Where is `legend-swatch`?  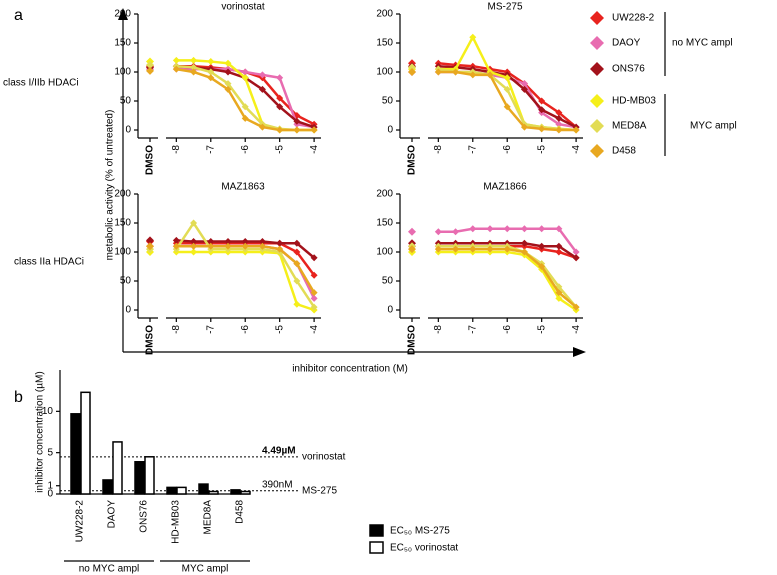 legend-swatch is located at coordinates (376, 530).